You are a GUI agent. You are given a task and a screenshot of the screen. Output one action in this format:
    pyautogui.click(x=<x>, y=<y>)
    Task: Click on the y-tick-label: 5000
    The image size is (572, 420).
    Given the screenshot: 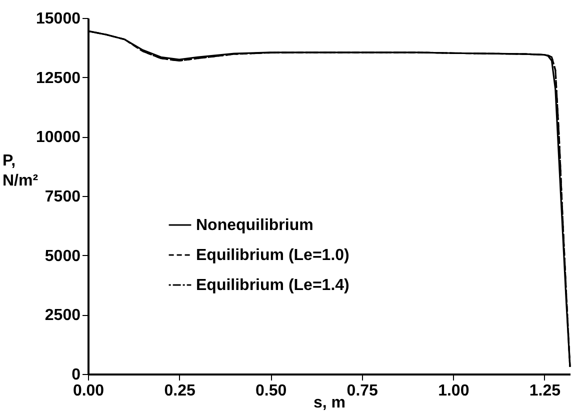 What is the action you would take?
    pyautogui.click(x=62, y=256)
    